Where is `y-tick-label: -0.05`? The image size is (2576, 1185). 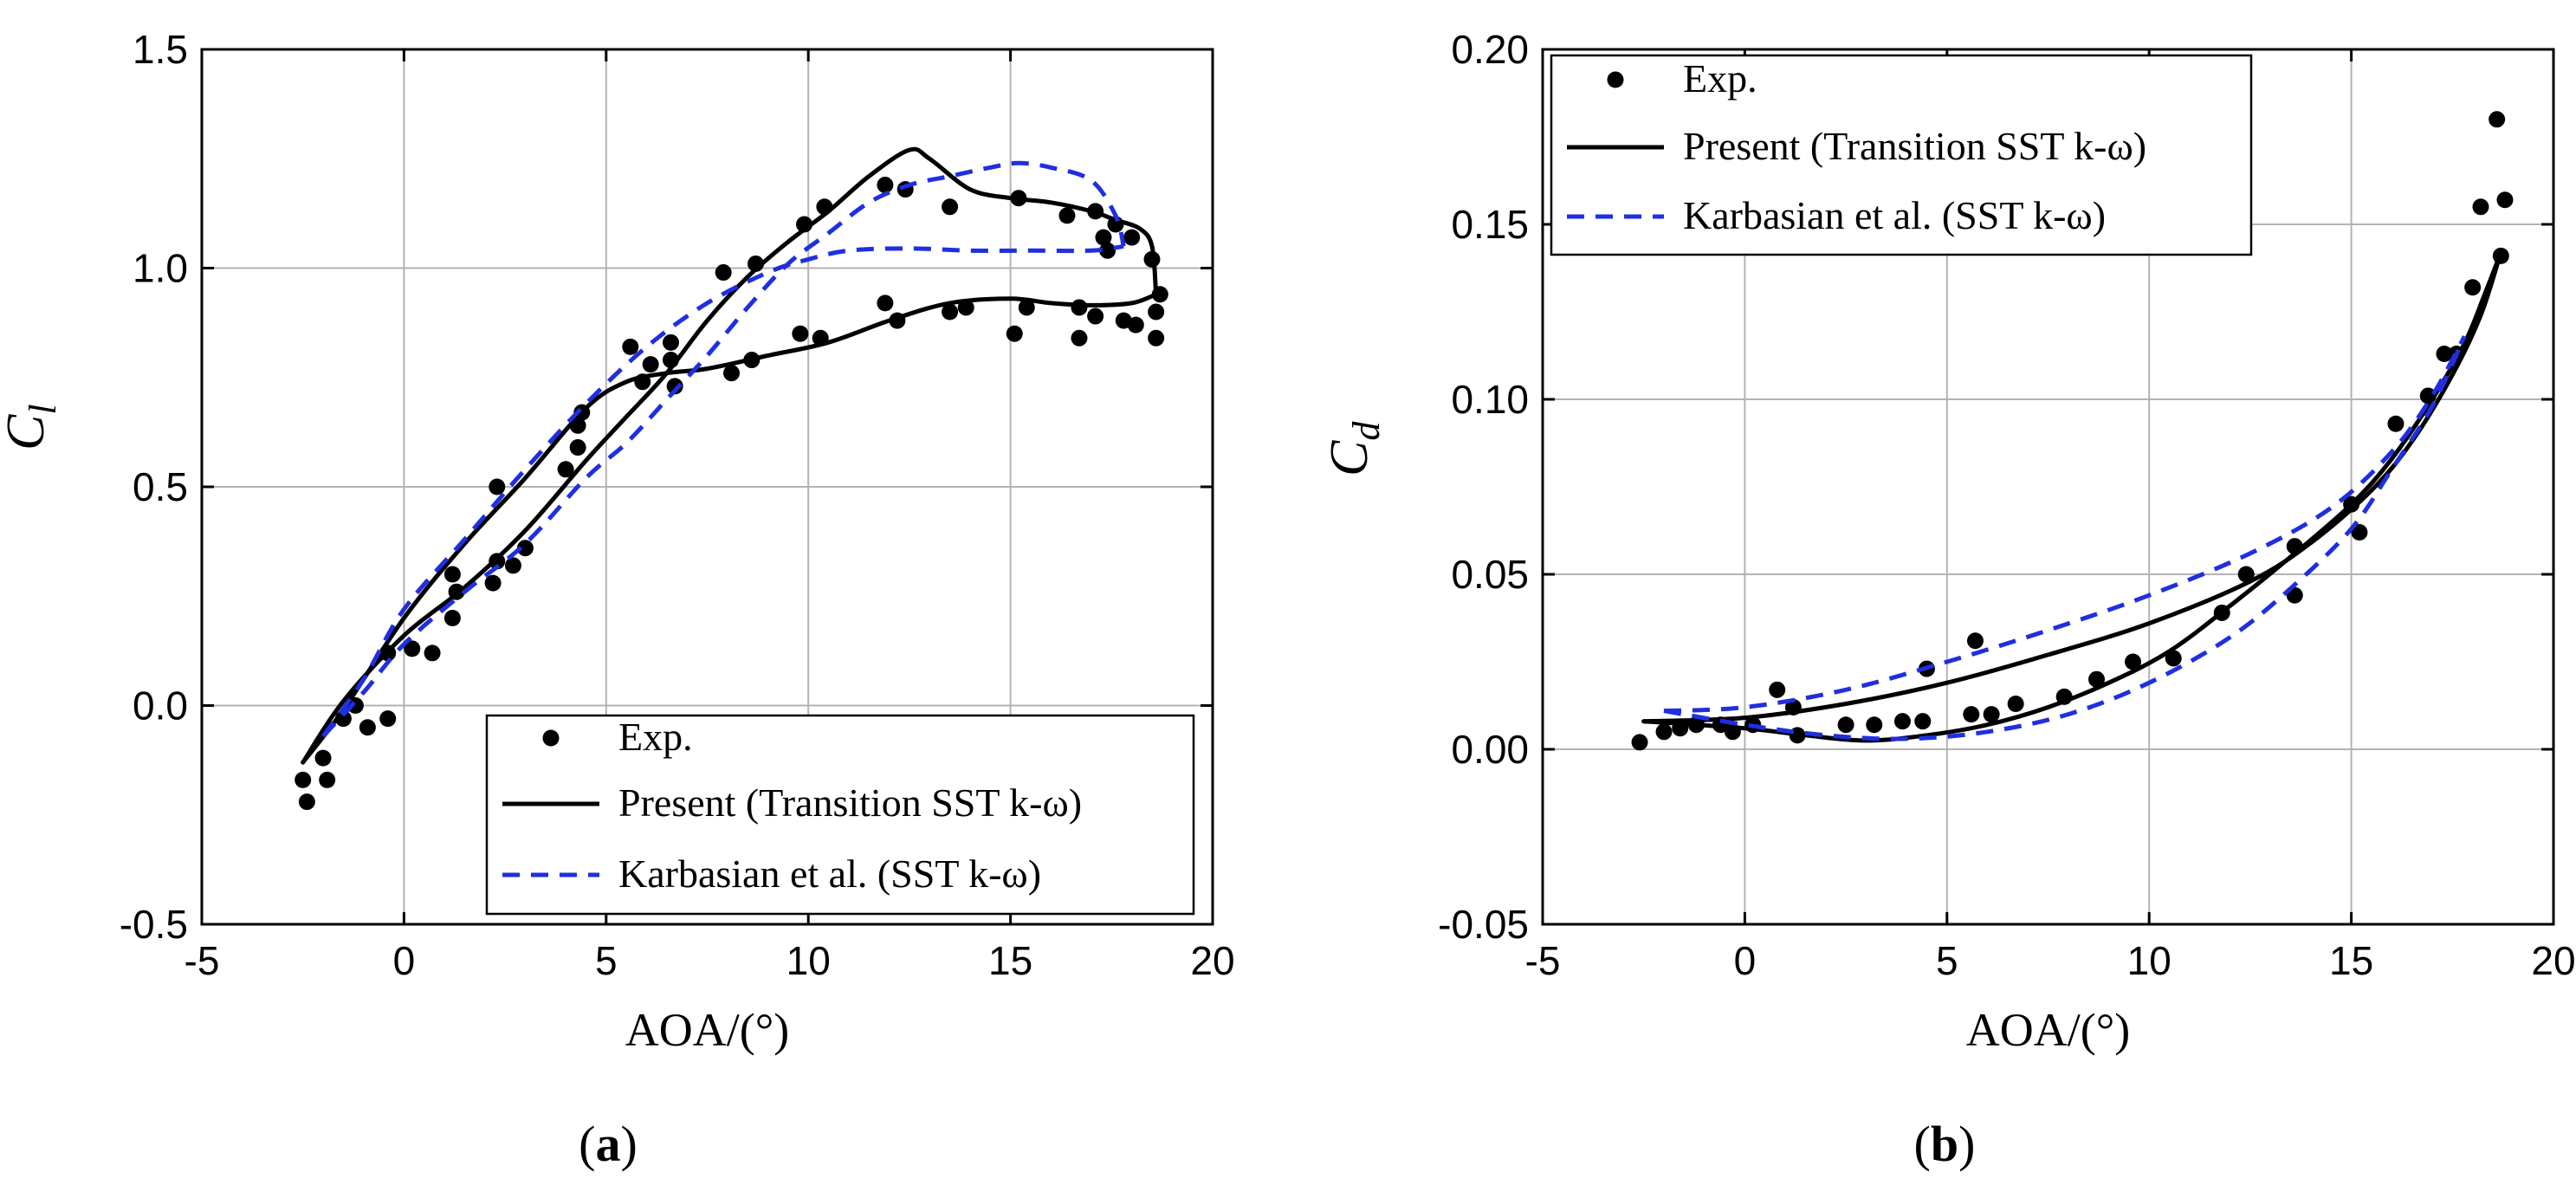 y-tick-label: -0.05 is located at coordinates (1483, 924).